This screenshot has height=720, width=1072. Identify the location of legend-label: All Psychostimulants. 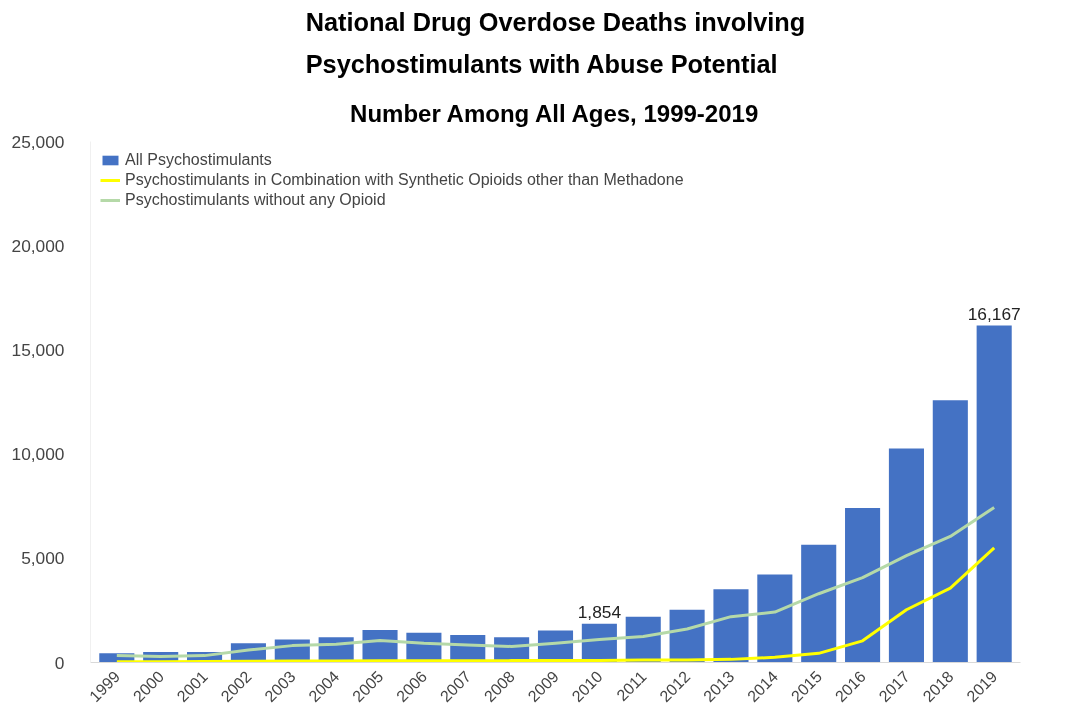
(198, 160).